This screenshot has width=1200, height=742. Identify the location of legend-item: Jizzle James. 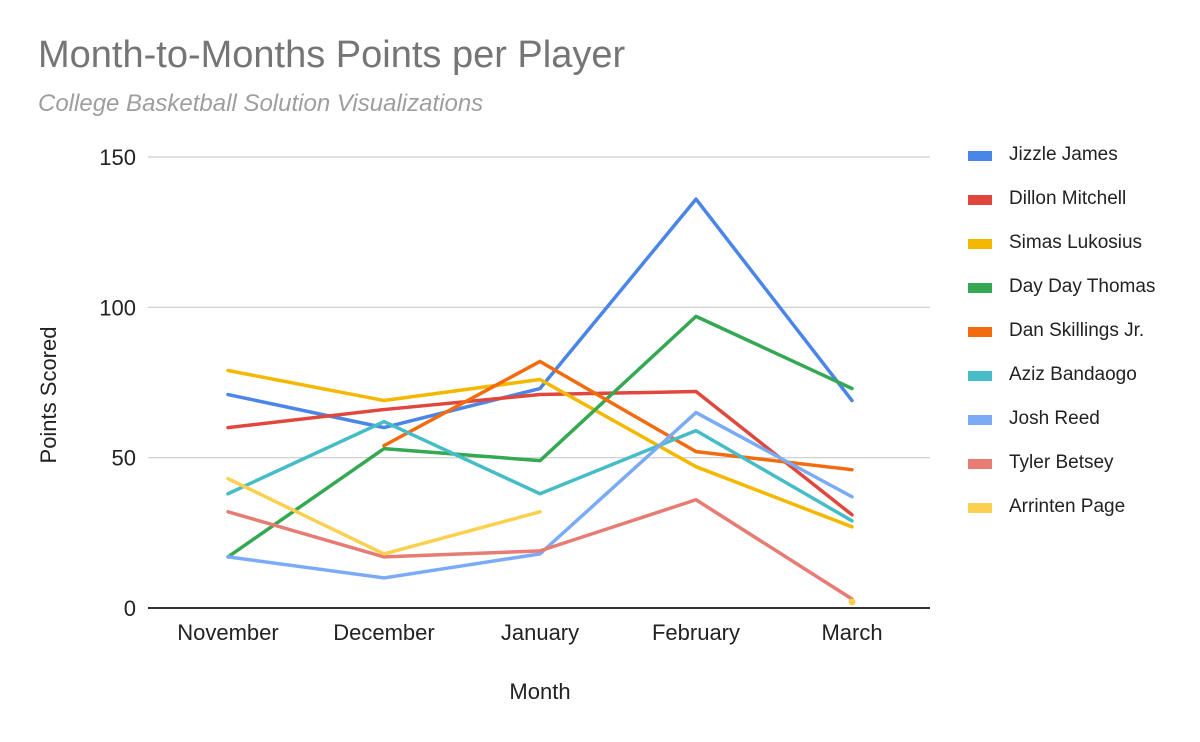
(1080, 164).